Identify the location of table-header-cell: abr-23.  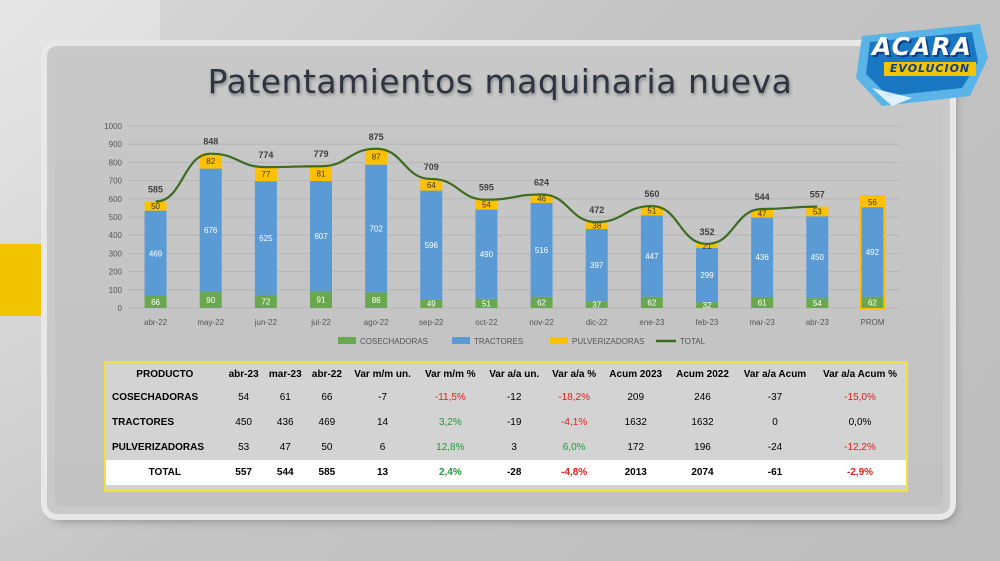
(243, 374).